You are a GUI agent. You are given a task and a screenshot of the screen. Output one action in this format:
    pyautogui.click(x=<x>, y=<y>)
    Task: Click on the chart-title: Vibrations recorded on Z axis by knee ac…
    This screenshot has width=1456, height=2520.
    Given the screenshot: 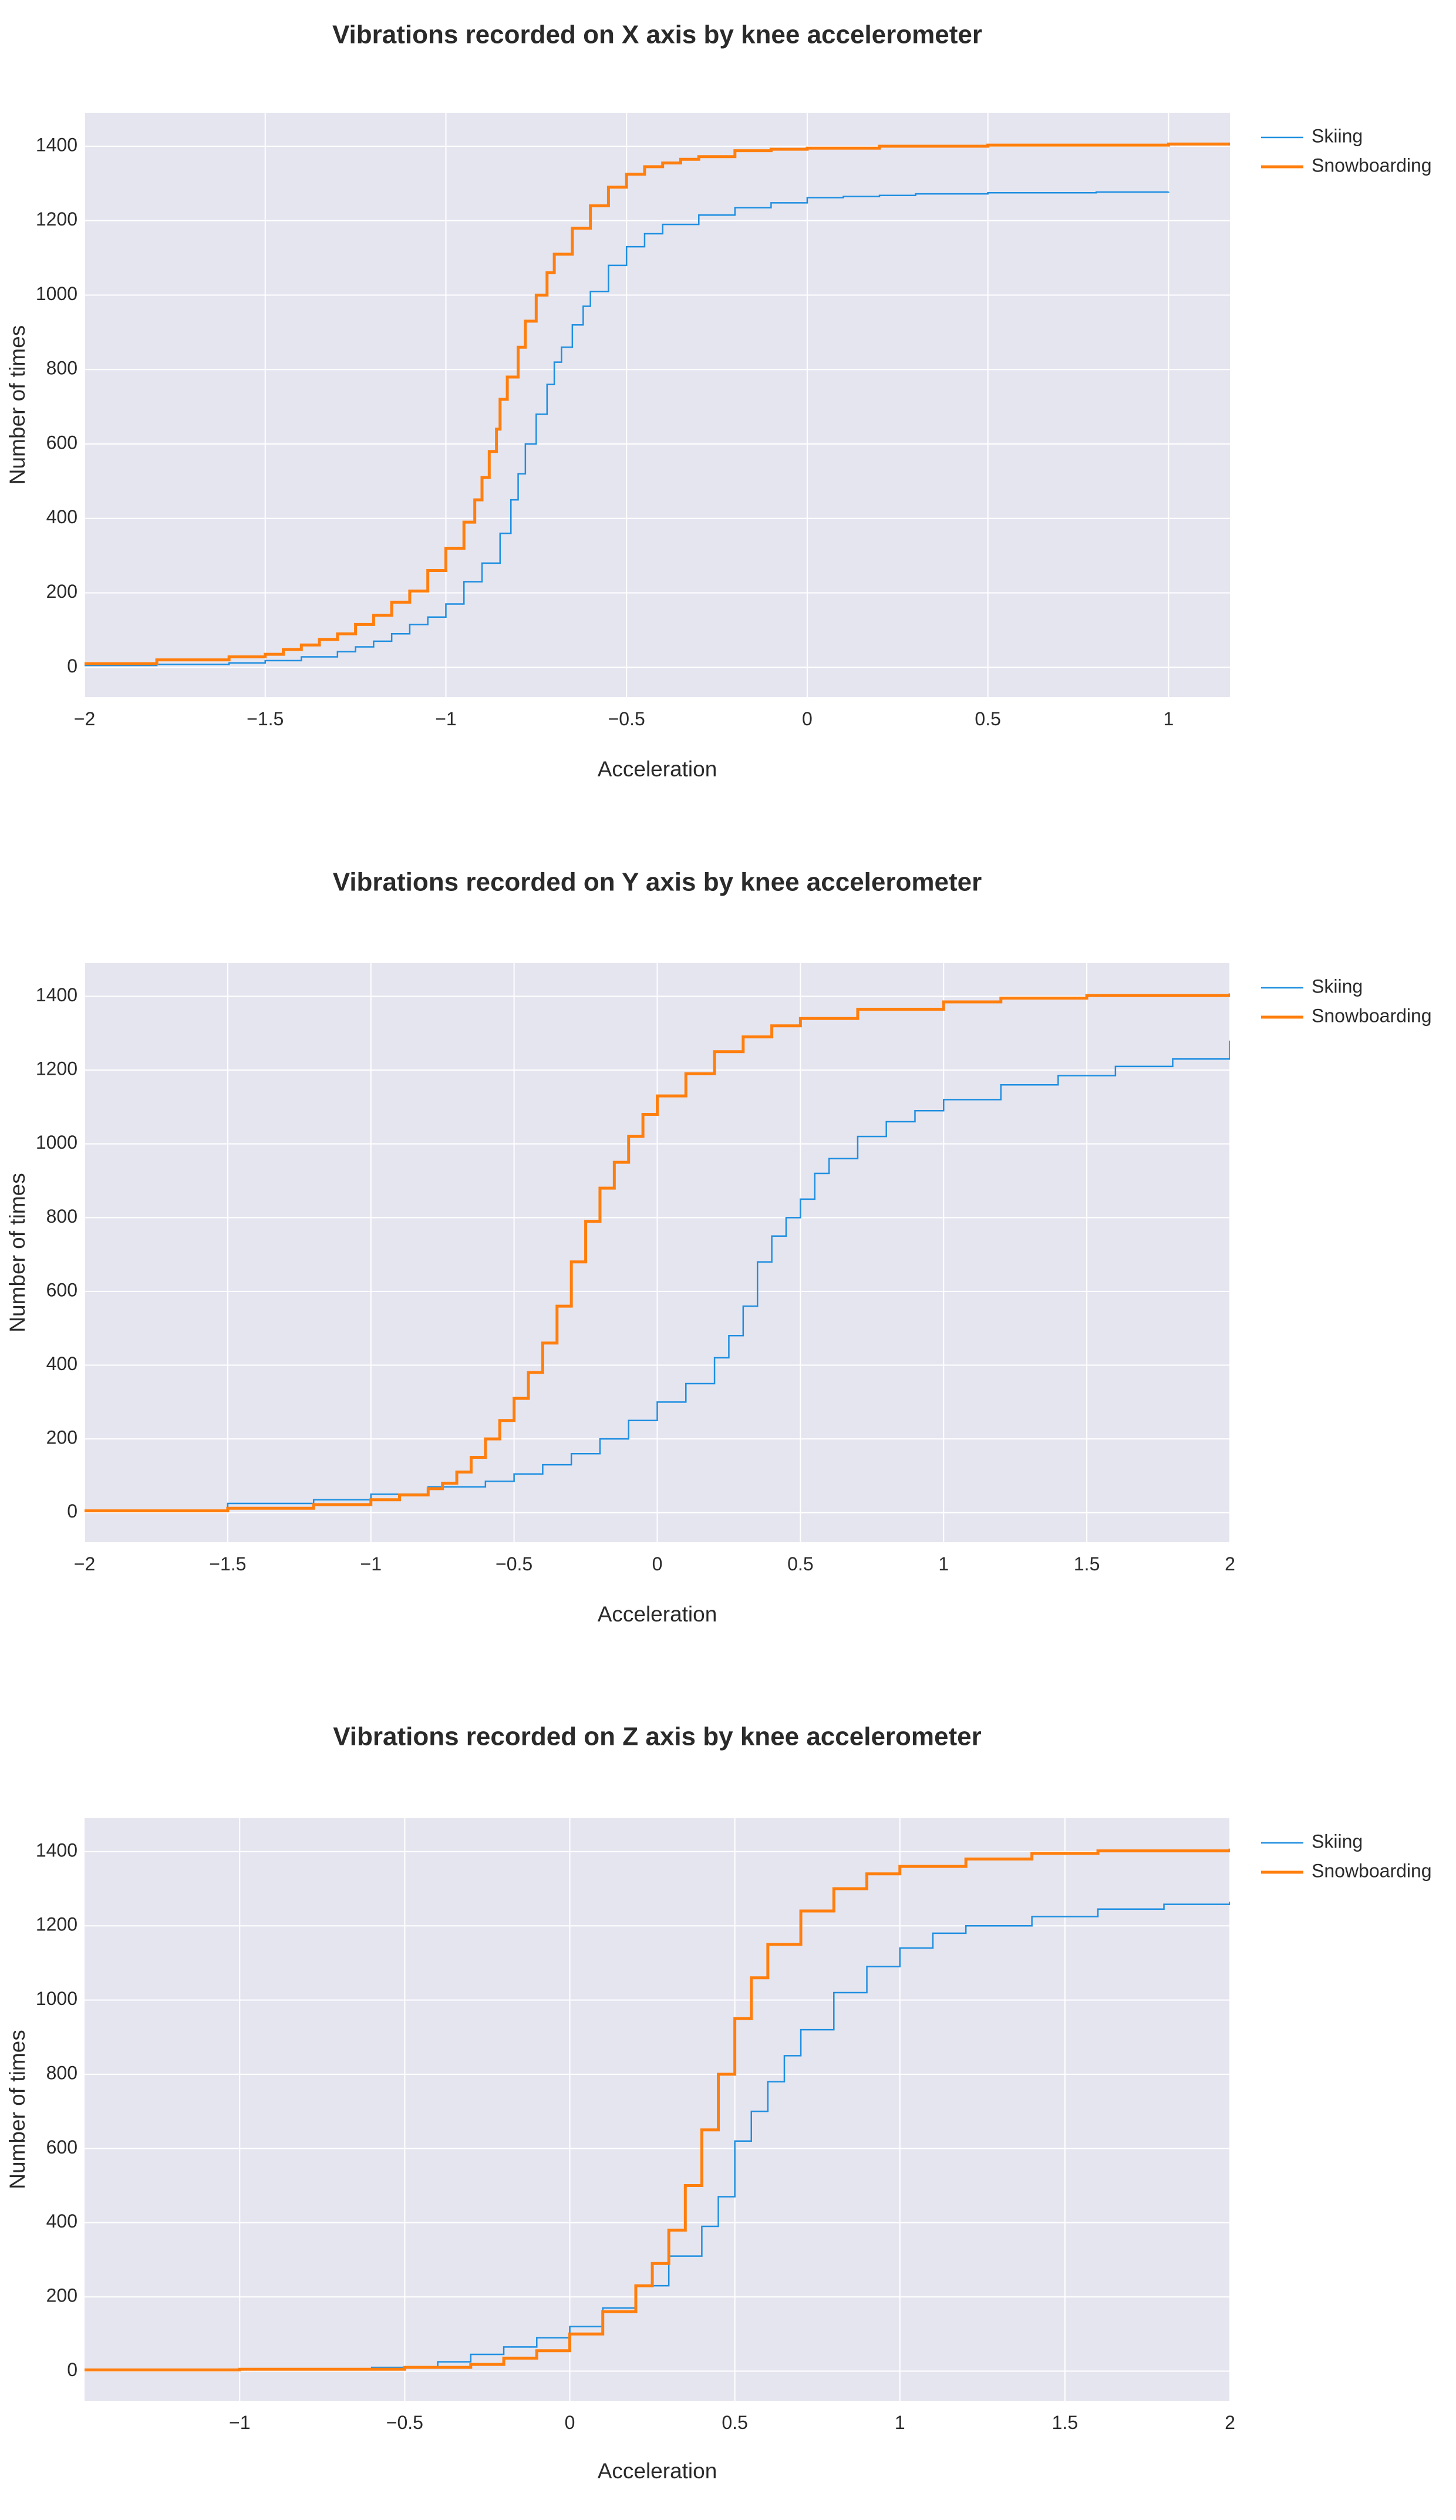 What is the action you would take?
    pyautogui.click(x=657, y=1736)
    